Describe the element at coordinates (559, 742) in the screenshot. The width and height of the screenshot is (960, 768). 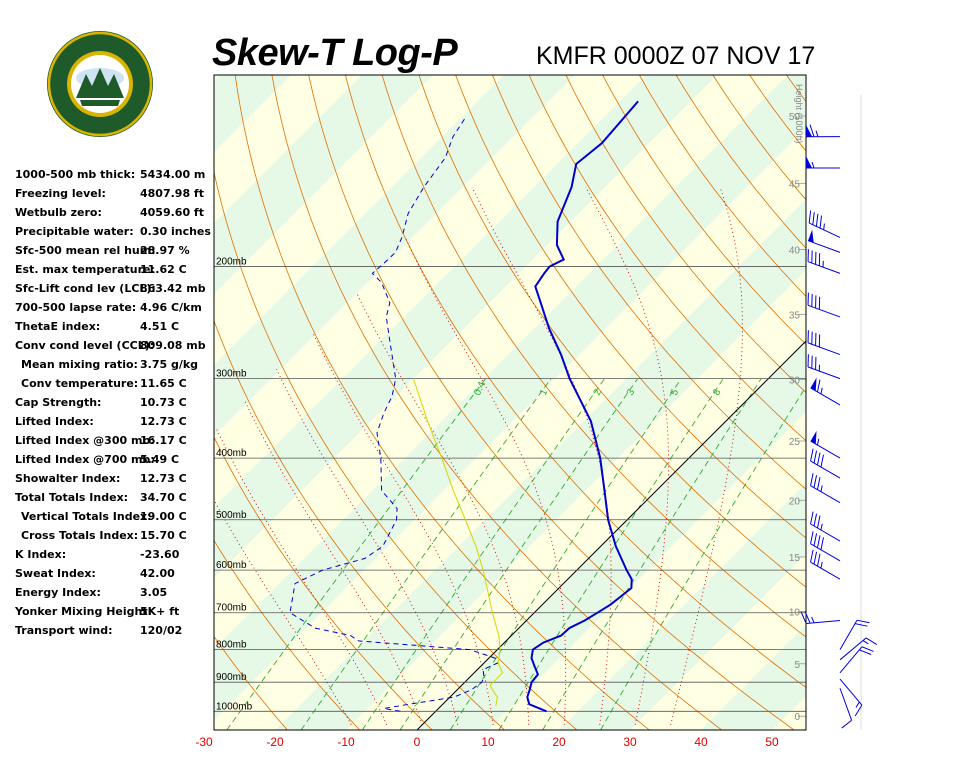
I see `temperature-tick-label: 20` at that location.